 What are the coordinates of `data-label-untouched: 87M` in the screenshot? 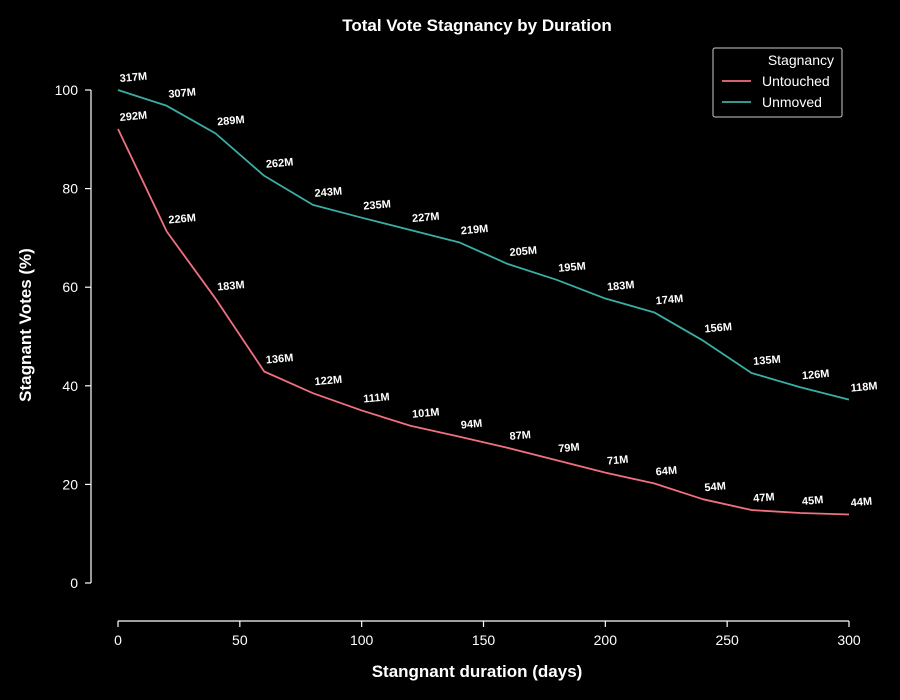 It's located at (520, 436).